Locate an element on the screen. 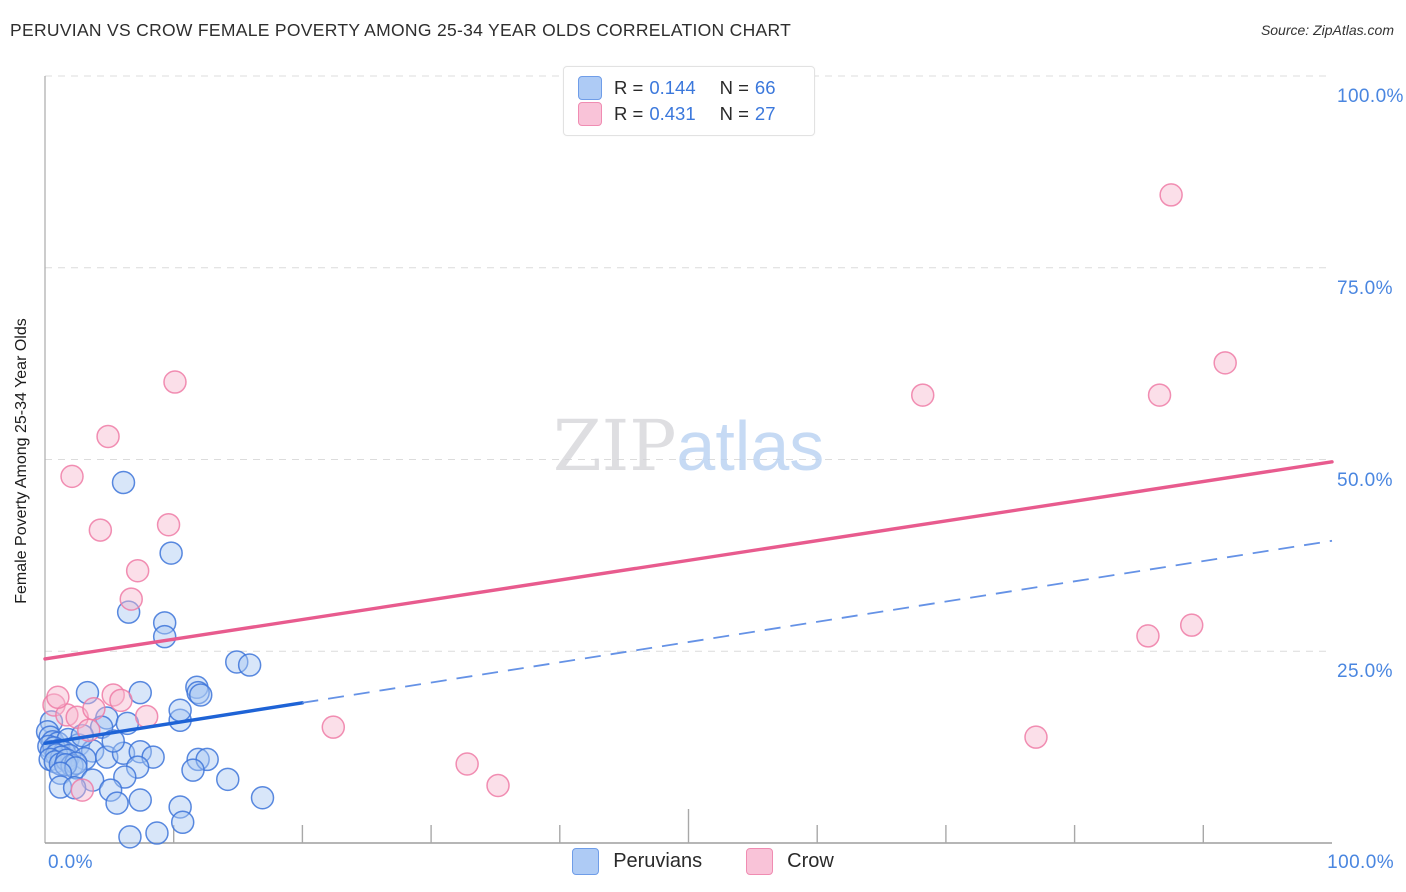 The width and height of the screenshot is (1406, 892). series-legend: Peruvians Crow is located at coordinates (703, 861).